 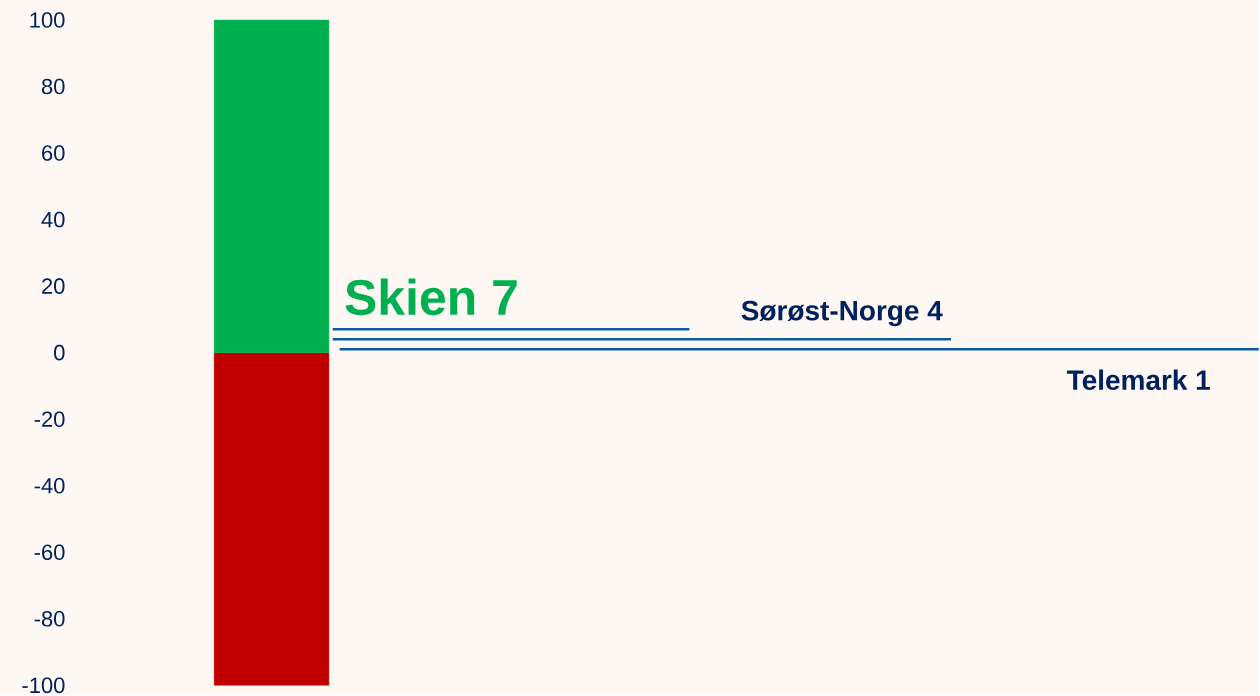 I want to click on y-tick-label: 80, so click(x=53, y=86).